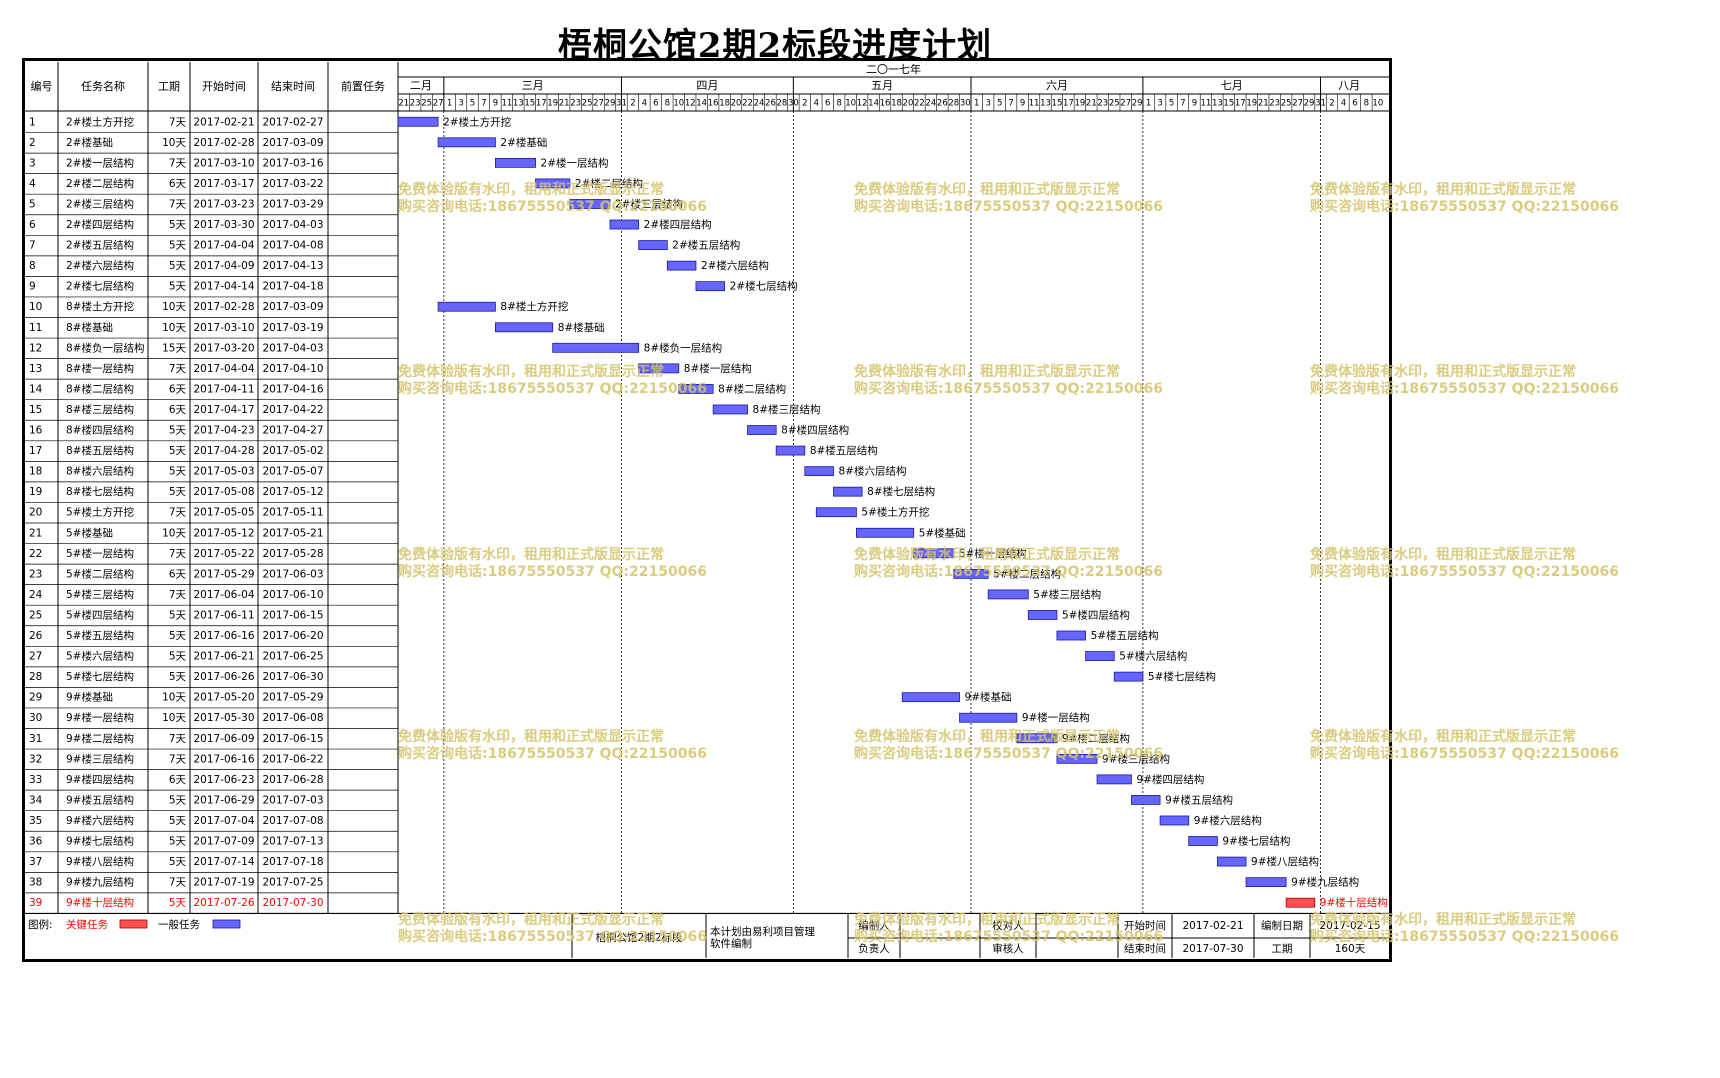 Image resolution: width=1720 pixels, height=1078 pixels. I want to click on day-label: 3, so click(1159, 104).